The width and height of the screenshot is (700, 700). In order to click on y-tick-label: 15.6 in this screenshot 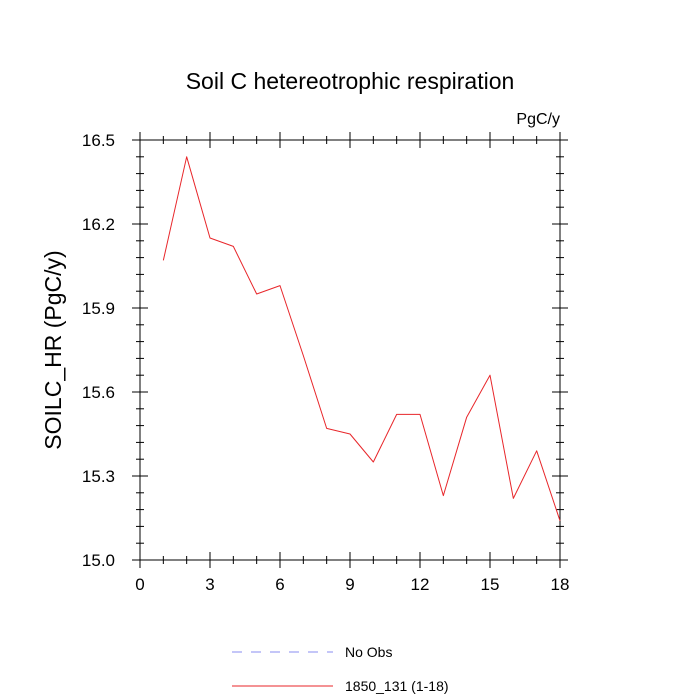, I will do `click(98, 392)`.